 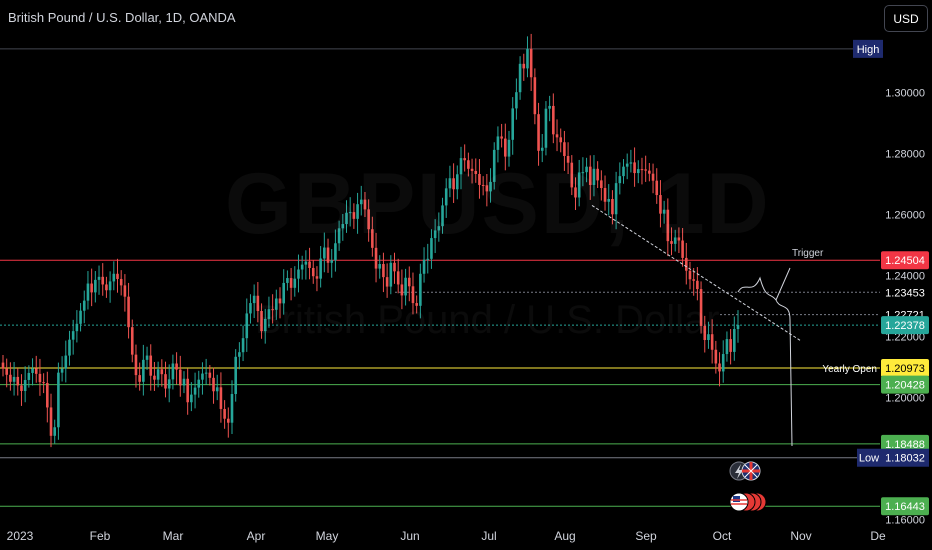 I want to click on trigger-pointer, so click(x=783, y=284).